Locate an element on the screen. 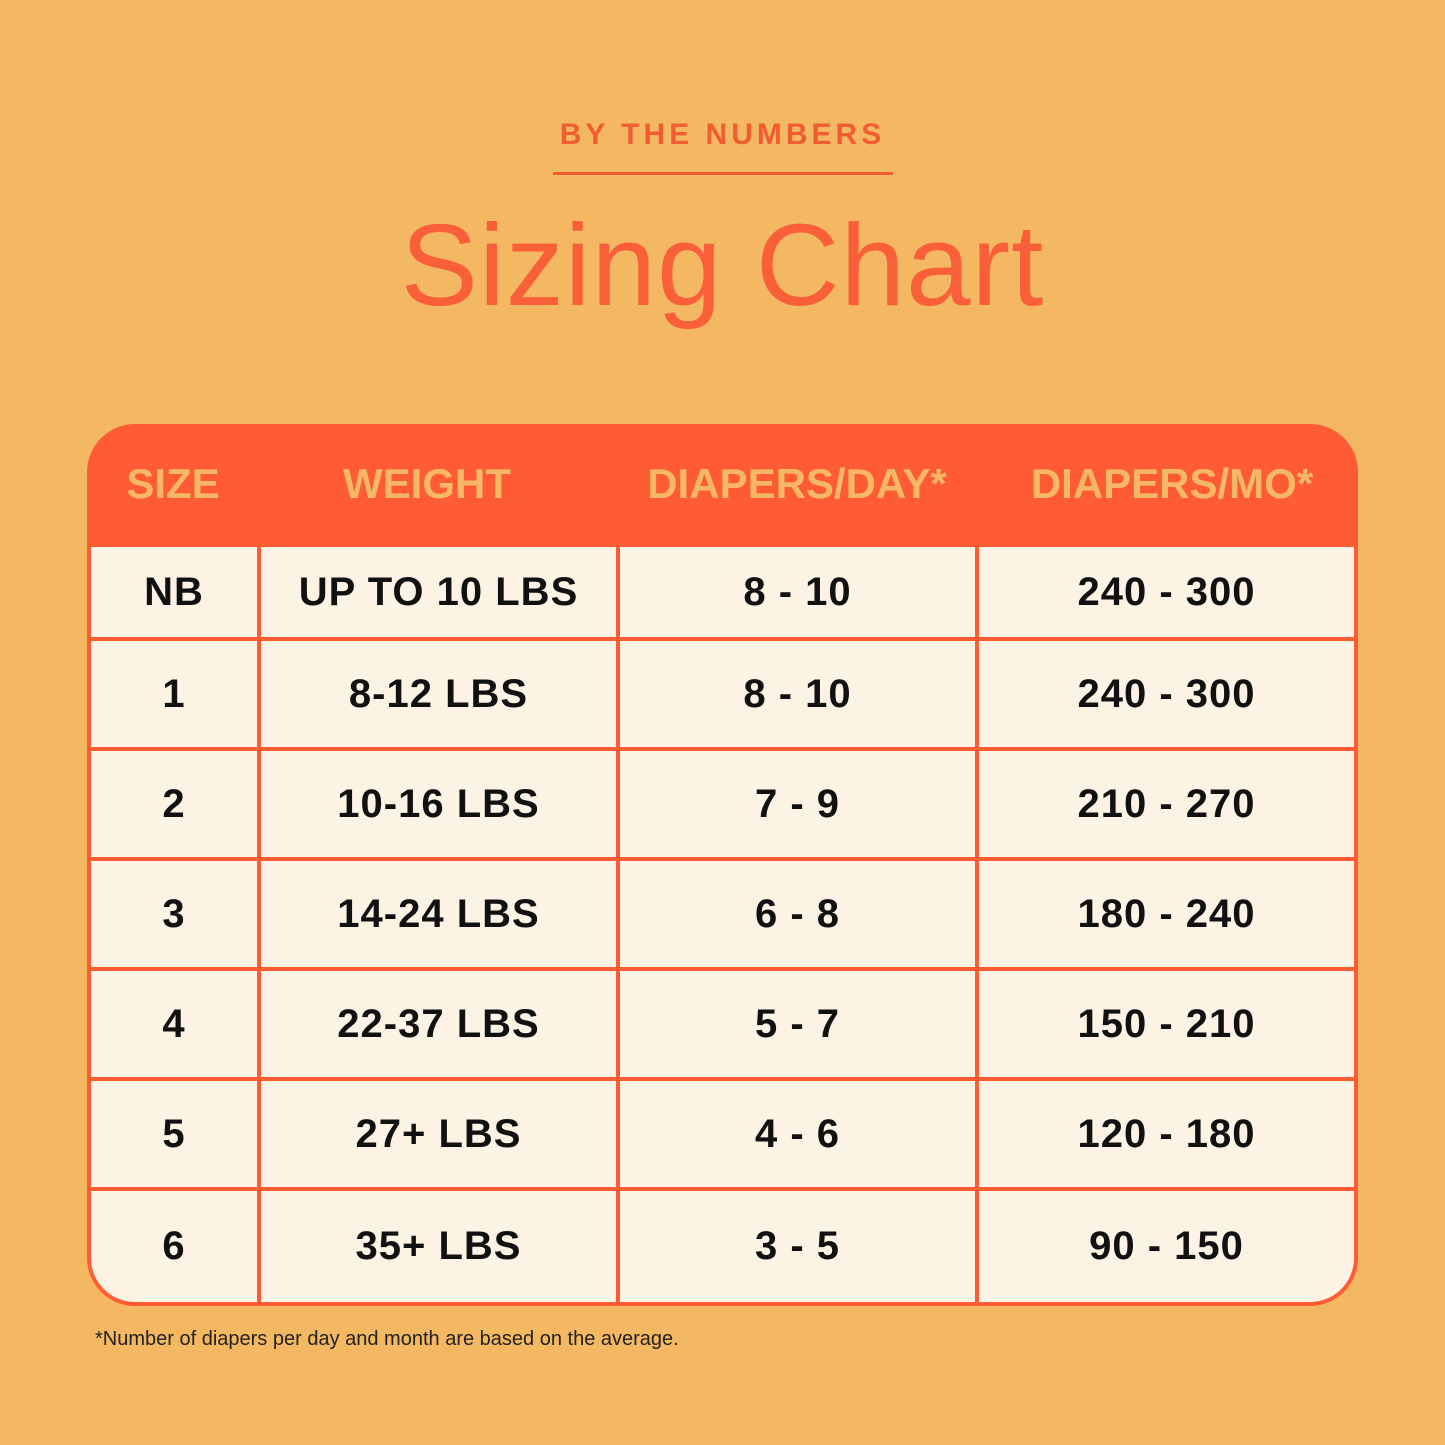 This screenshot has height=1445, width=1445. column-header: WEIGHT is located at coordinates (427, 483).